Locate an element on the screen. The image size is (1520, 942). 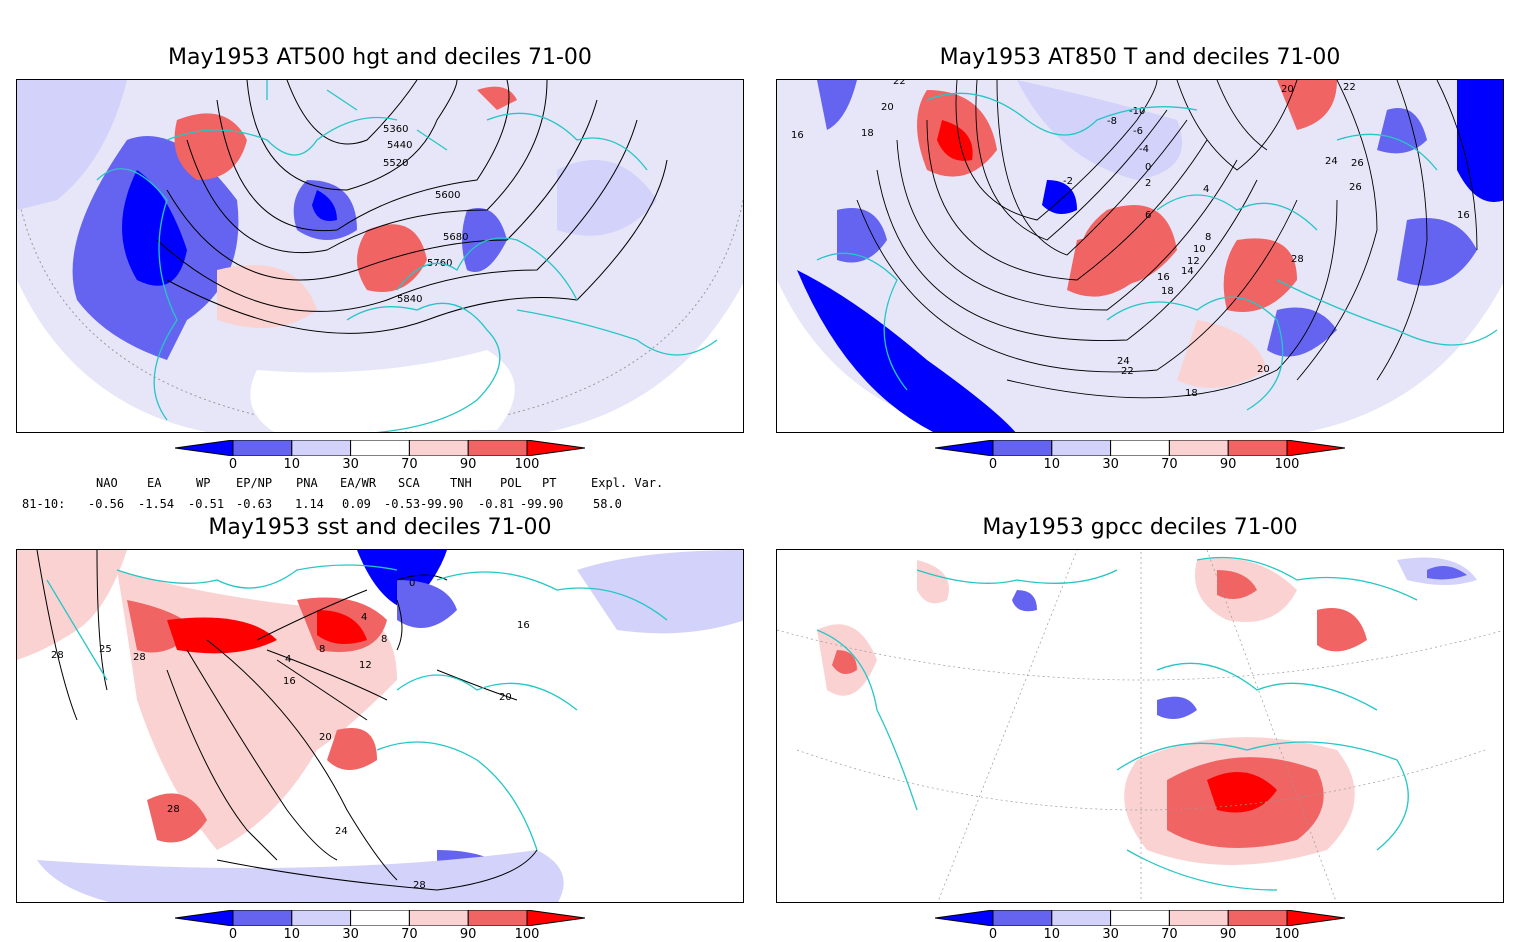
index-value-nao: -0.56 is located at coordinates (106, 504).